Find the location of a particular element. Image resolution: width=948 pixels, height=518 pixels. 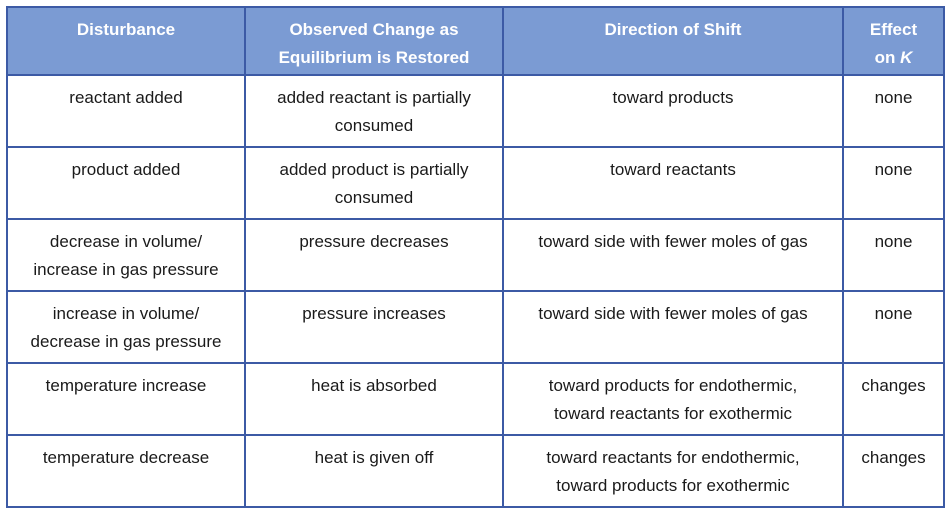

cell-text: added reactant is partially is located at coordinates (374, 97).